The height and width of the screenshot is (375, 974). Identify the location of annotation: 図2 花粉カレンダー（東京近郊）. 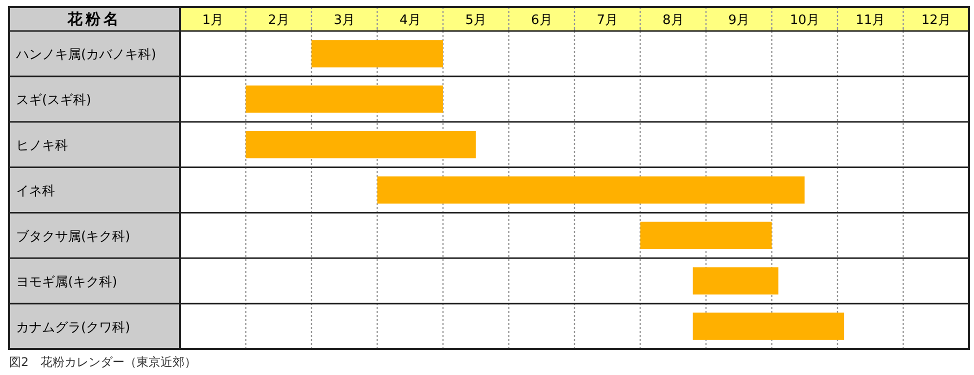
(103, 362).